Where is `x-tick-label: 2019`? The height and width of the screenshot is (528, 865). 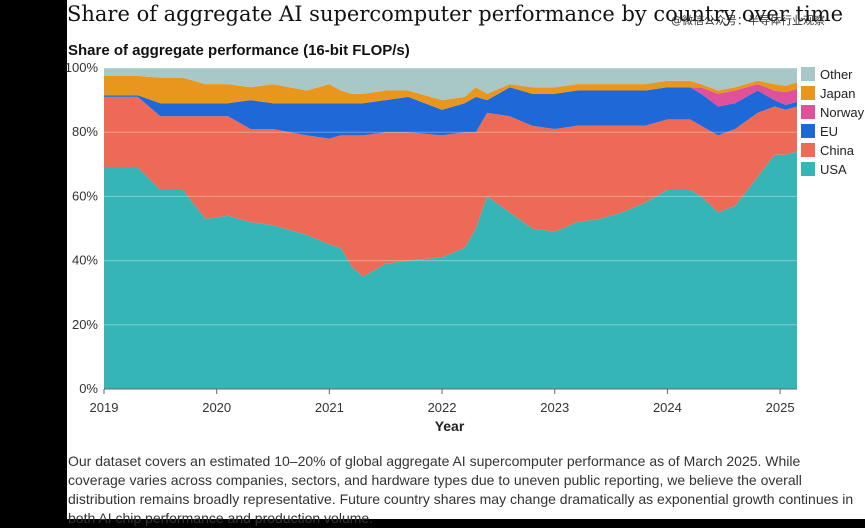 x-tick-label: 2019 is located at coordinates (104, 407).